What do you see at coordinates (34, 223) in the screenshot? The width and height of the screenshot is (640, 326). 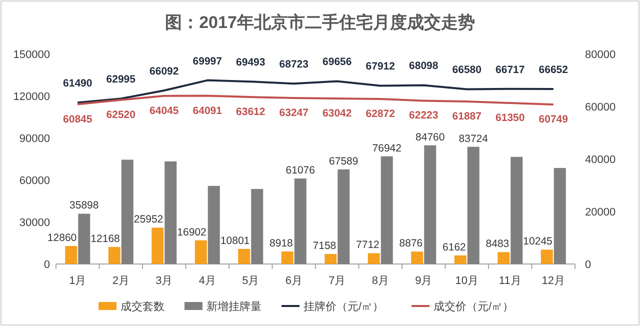 I see `y-tick-label: 30000` at bounding box center [34, 223].